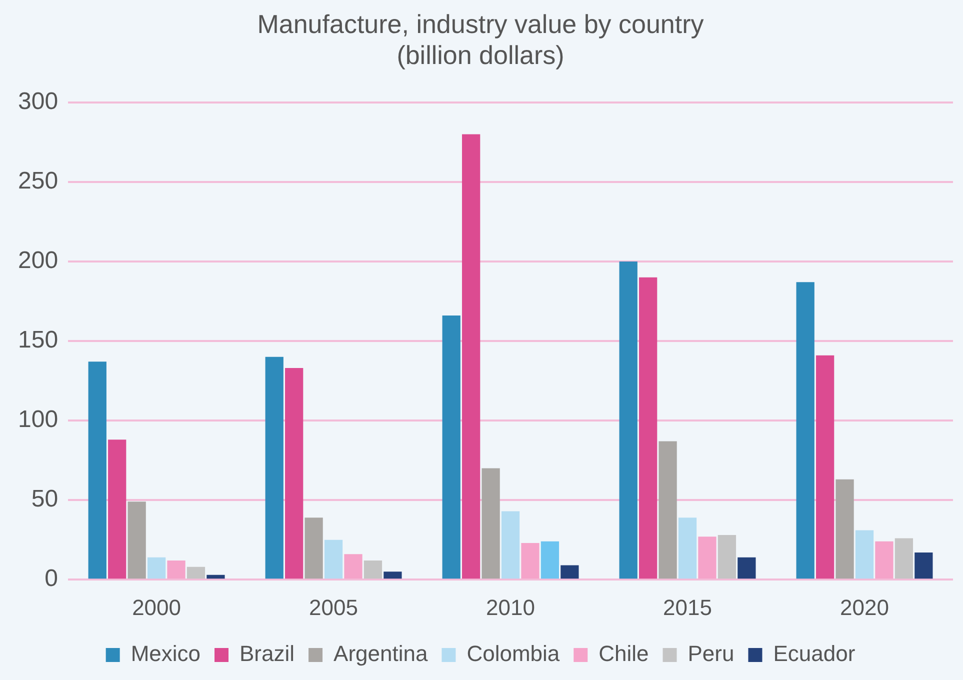 Image resolution: width=963 pixels, height=680 pixels. Describe the element at coordinates (38, 340) in the screenshot. I see `y-tick-label: 150` at that location.